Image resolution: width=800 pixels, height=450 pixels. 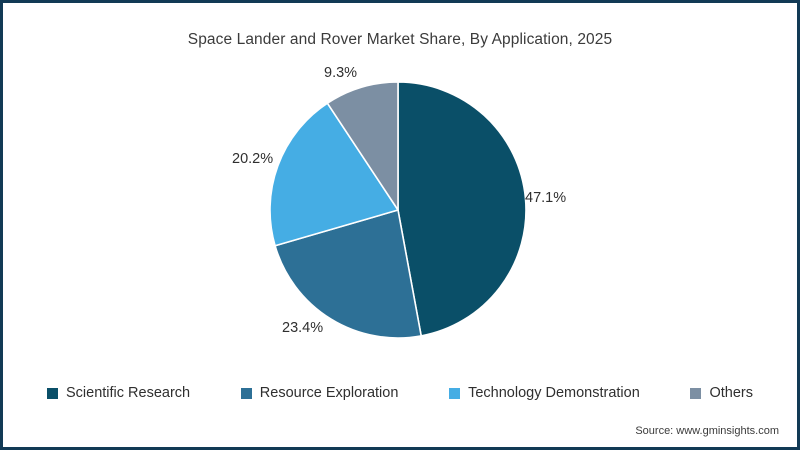 I want to click on legend-item-technology-demonstration: Technology Demonstration, so click(x=544, y=393).